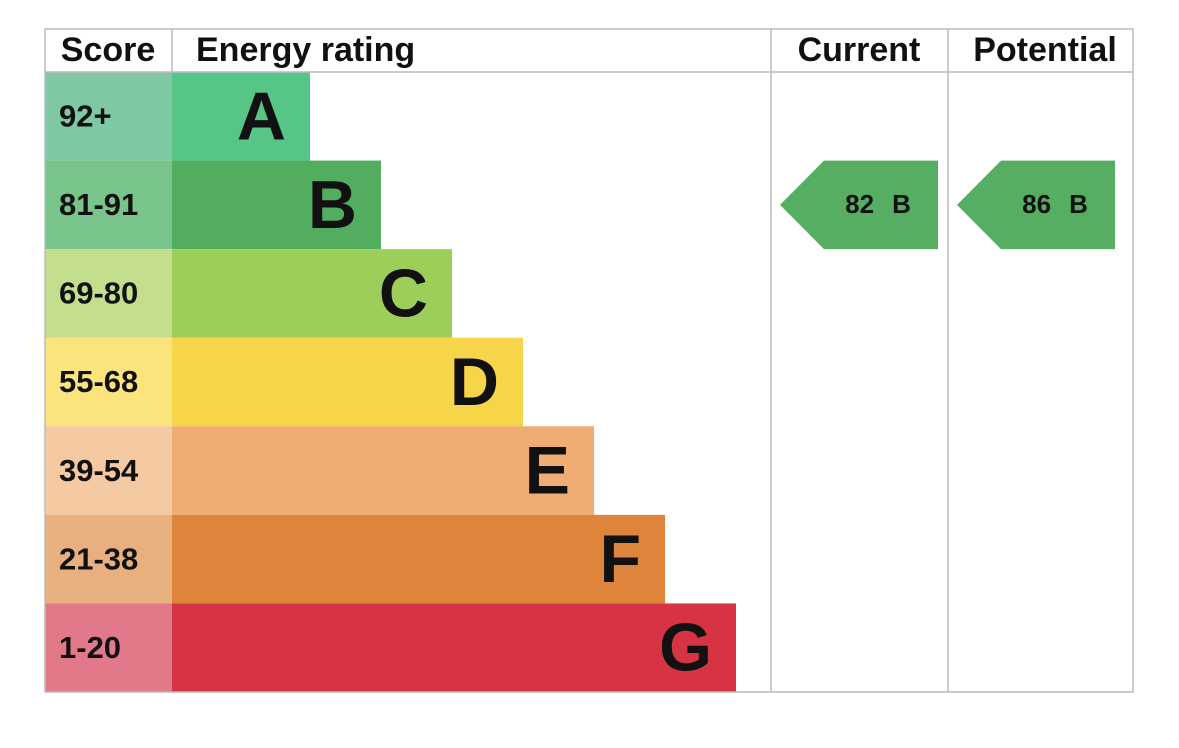  I want to click on current-score: 82, so click(859, 204).